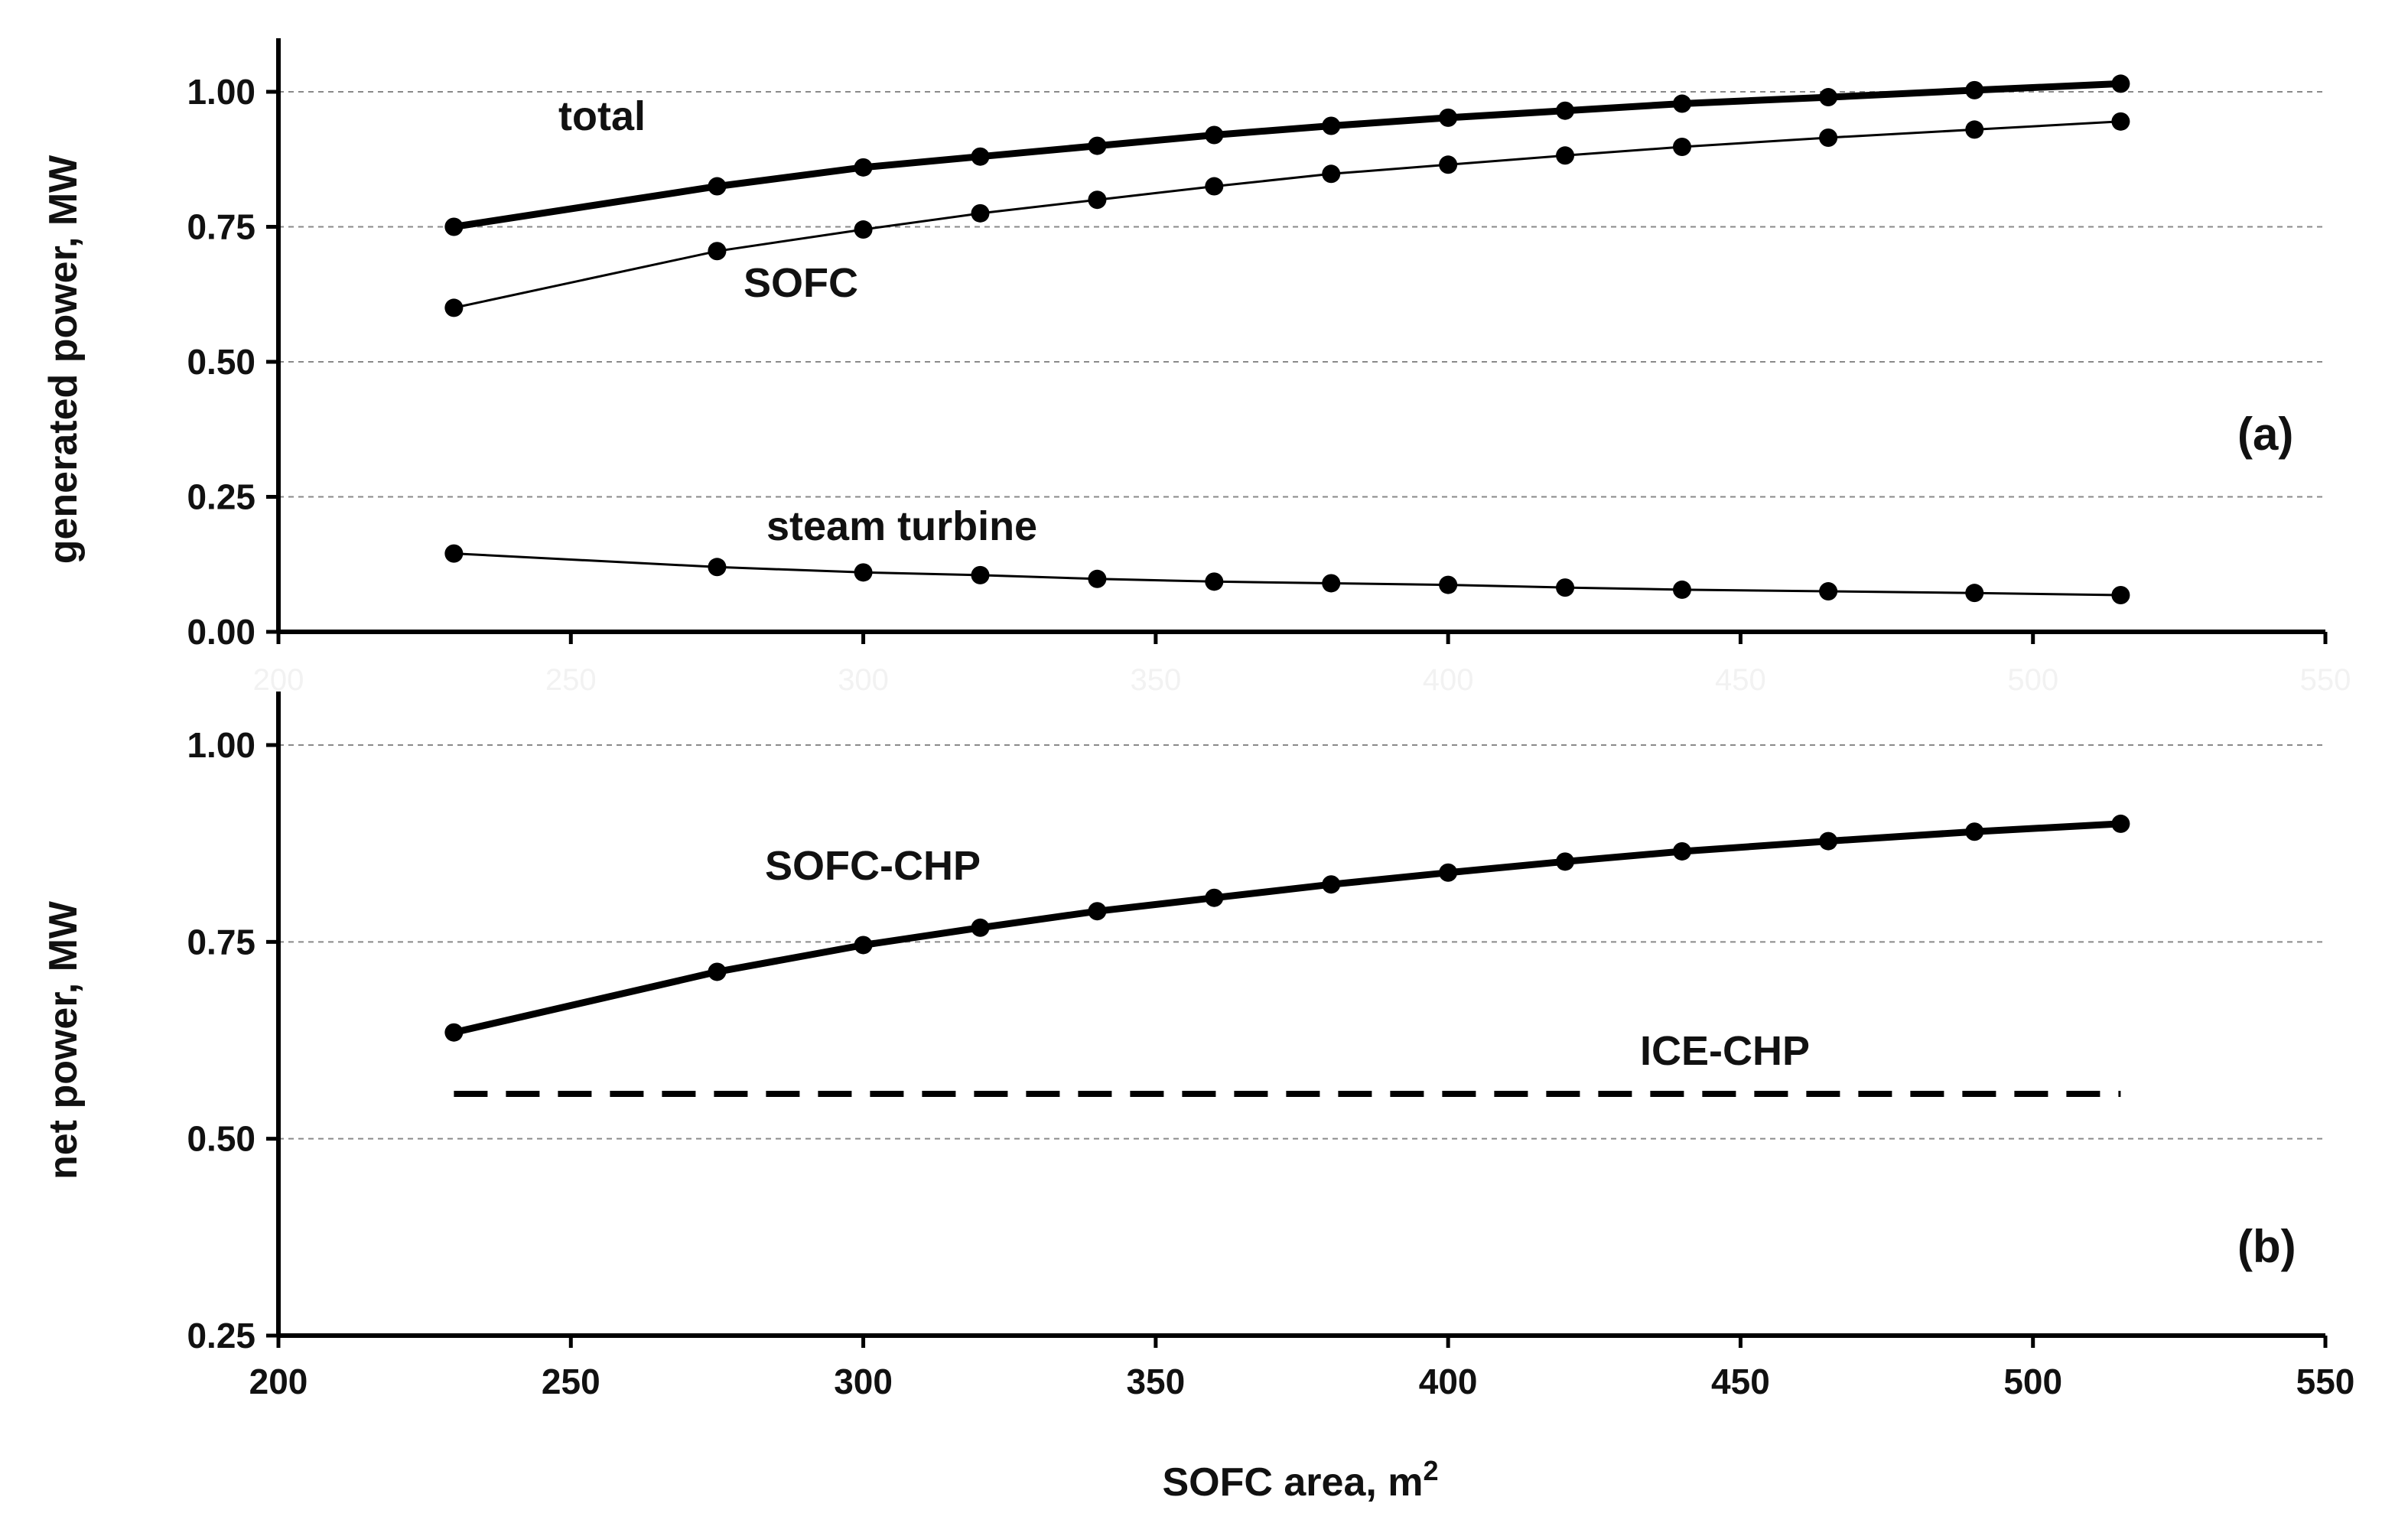 This screenshot has width=2408, height=1523. Describe the element at coordinates (602, 116) in the screenshot. I see `series-label-total: total` at that location.